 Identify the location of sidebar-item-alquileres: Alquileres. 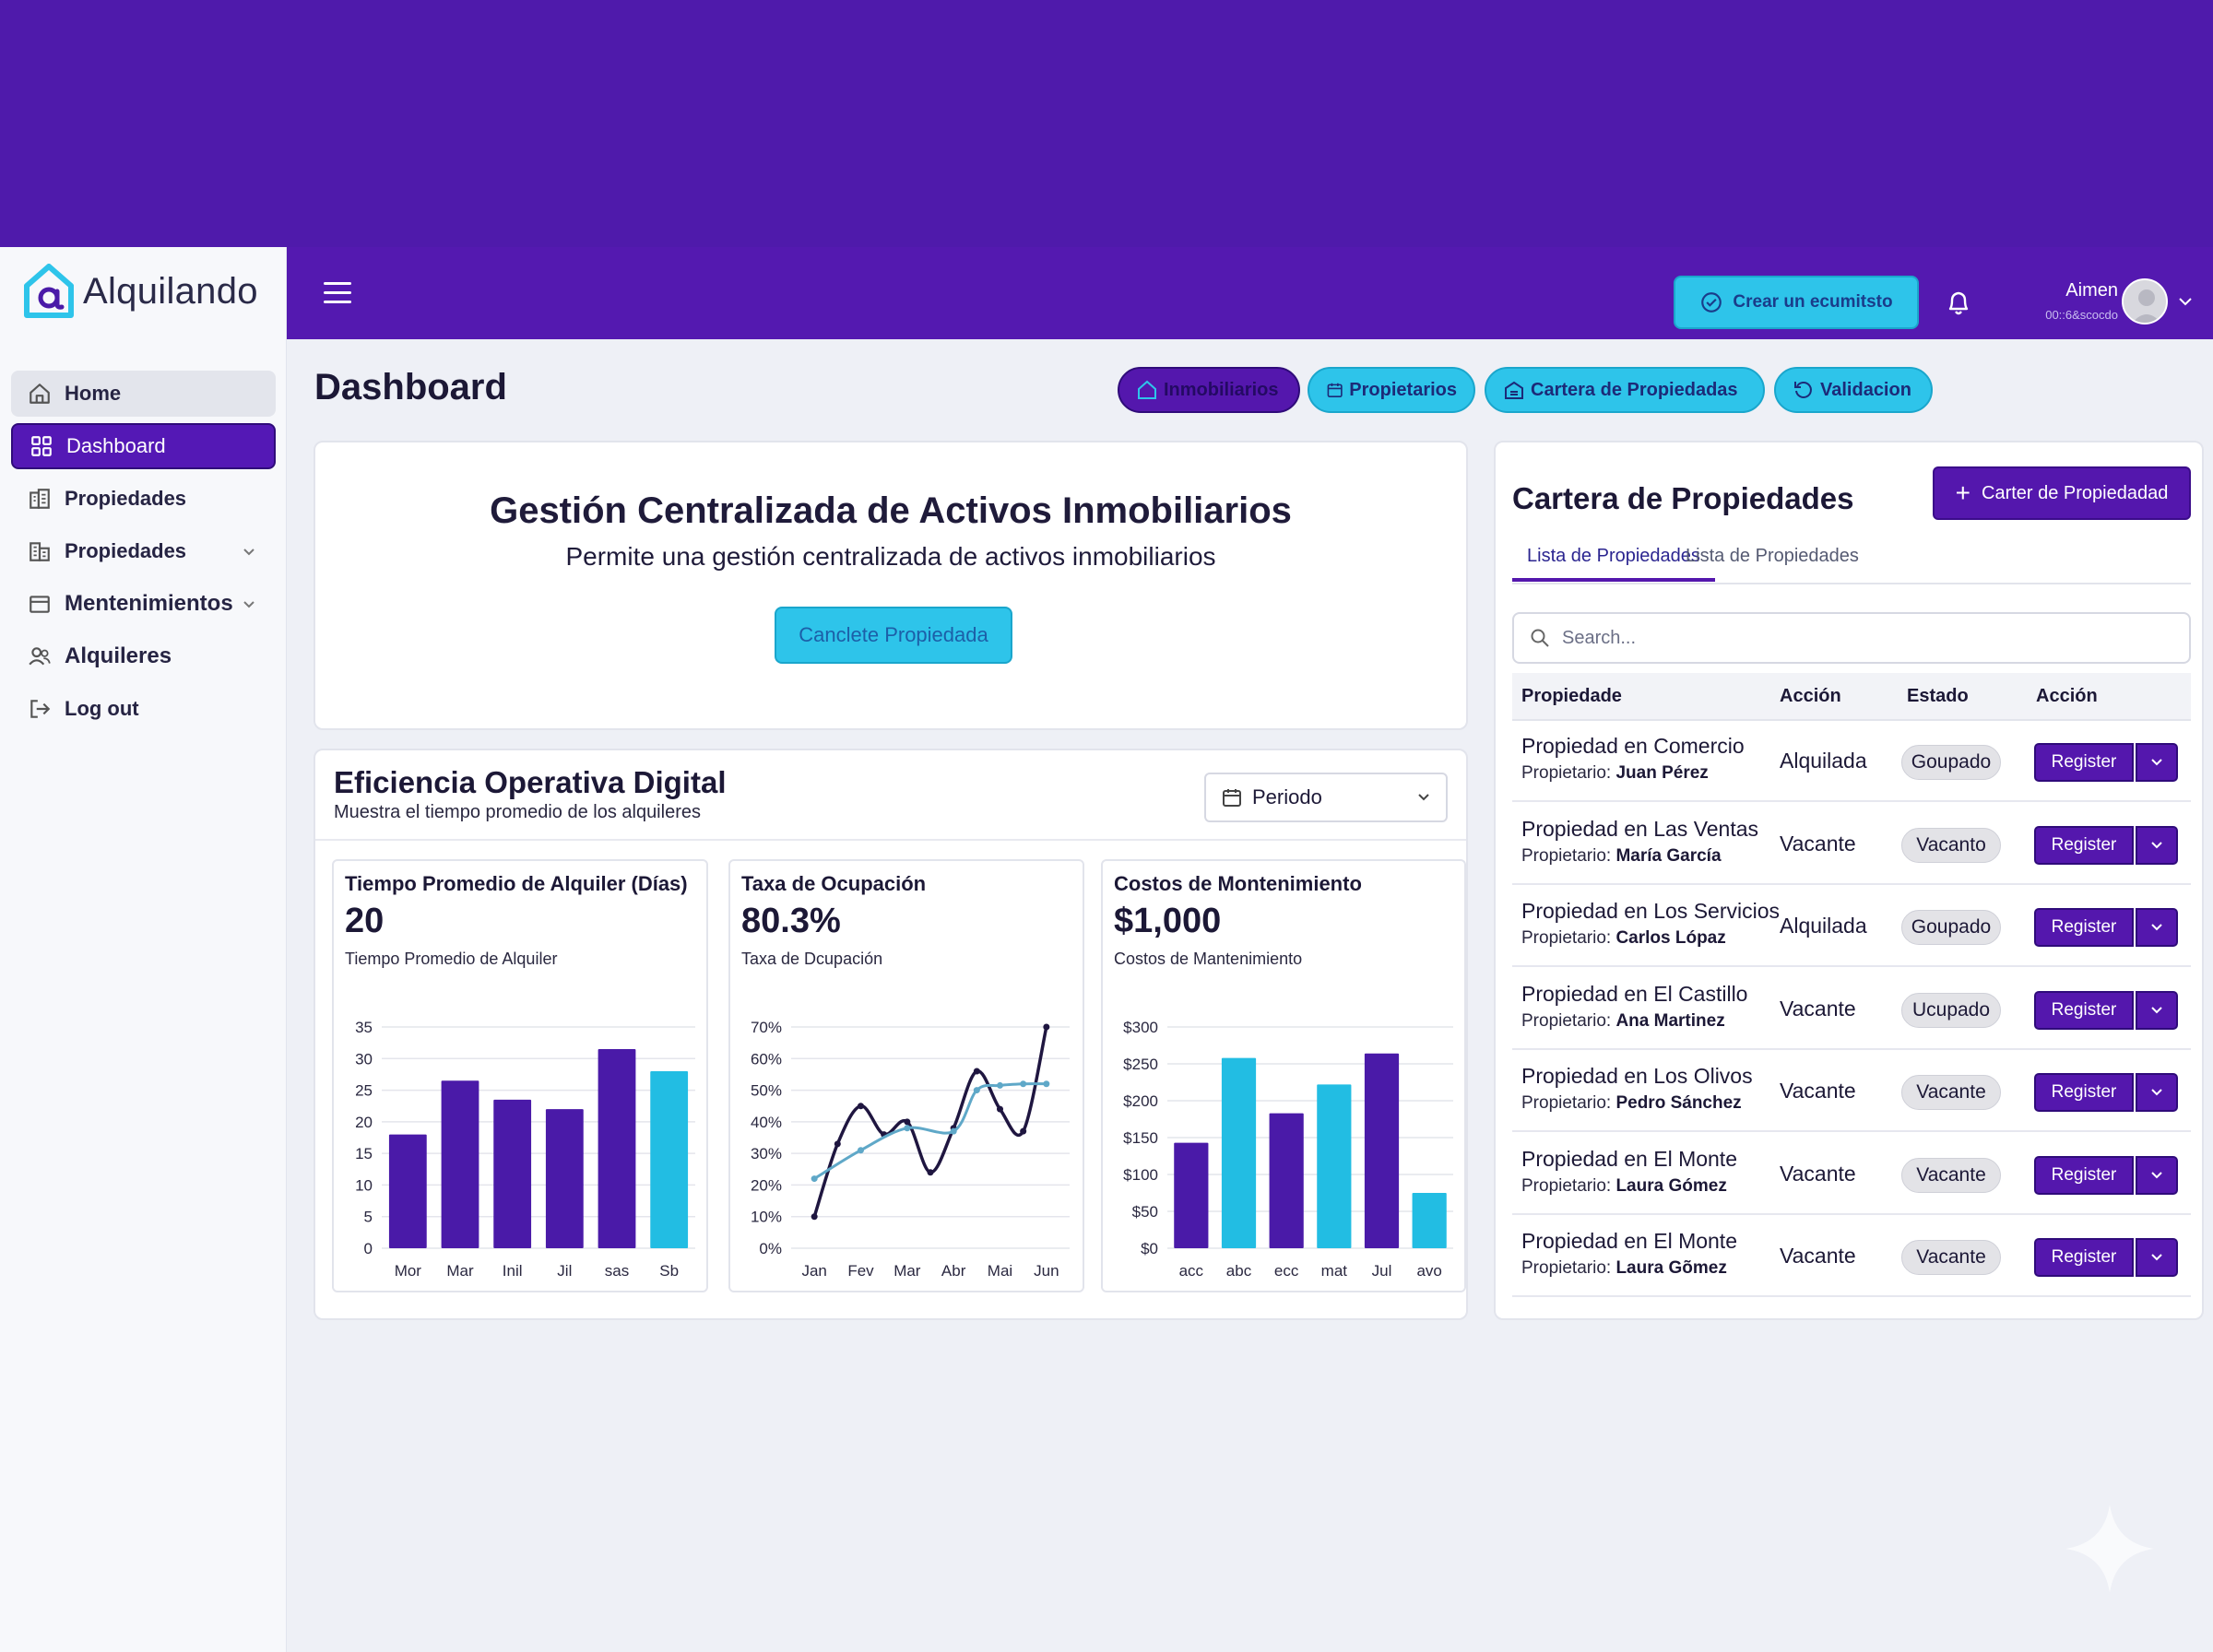
(143, 656).